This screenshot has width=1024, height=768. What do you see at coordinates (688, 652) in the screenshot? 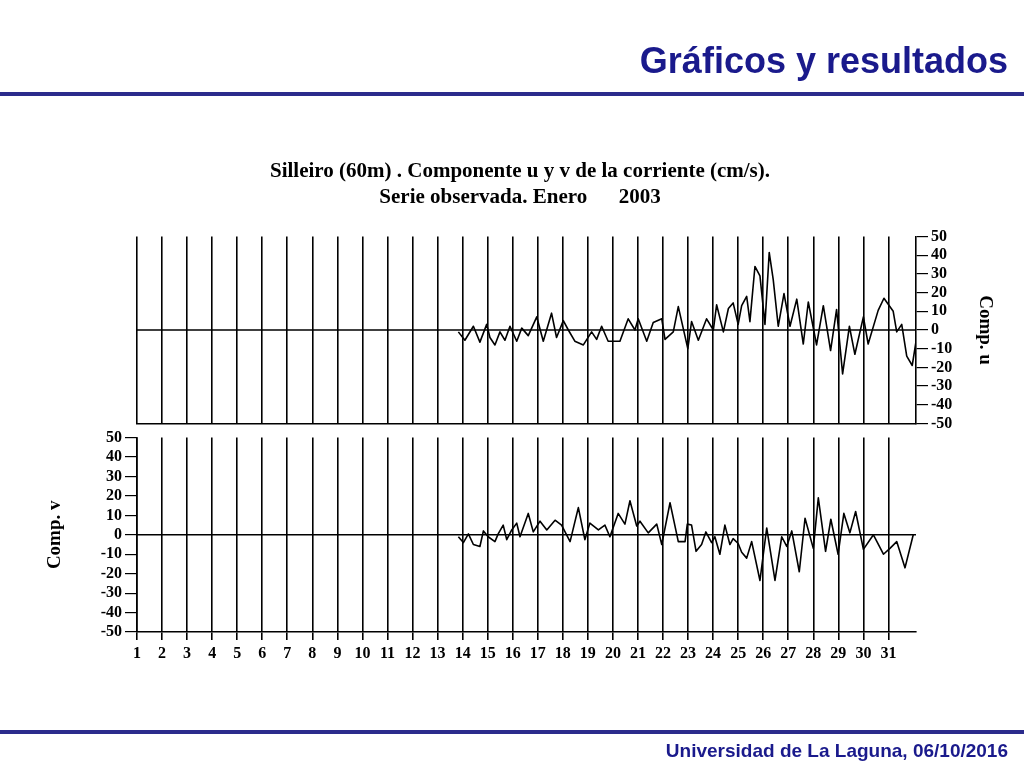
I see `x-tick-label: 23` at bounding box center [688, 652].